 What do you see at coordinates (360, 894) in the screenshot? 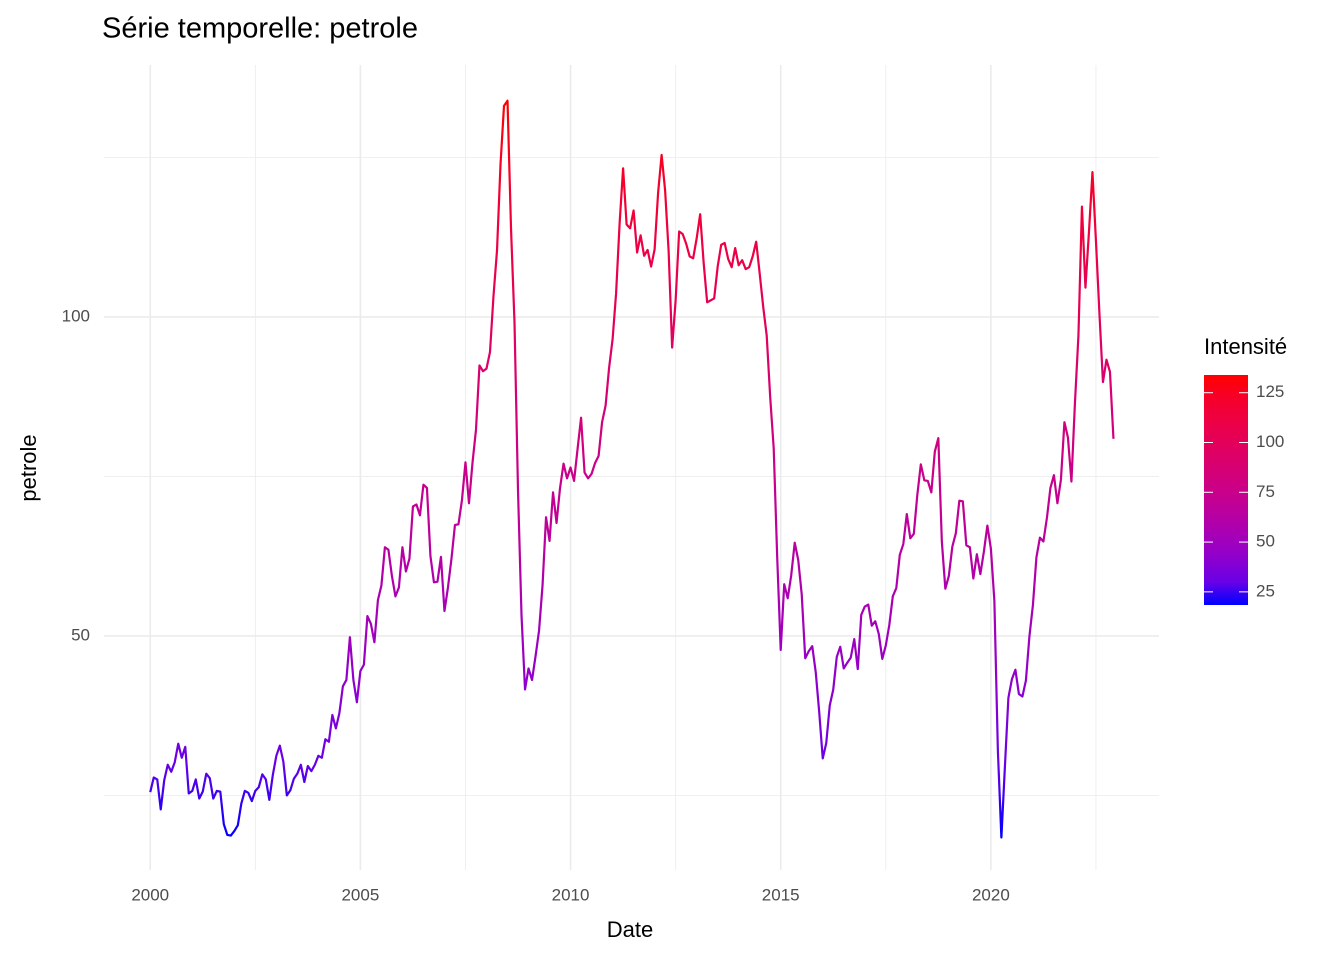
I see `x-tick-label: 2005` at bounding box center [360, 894].